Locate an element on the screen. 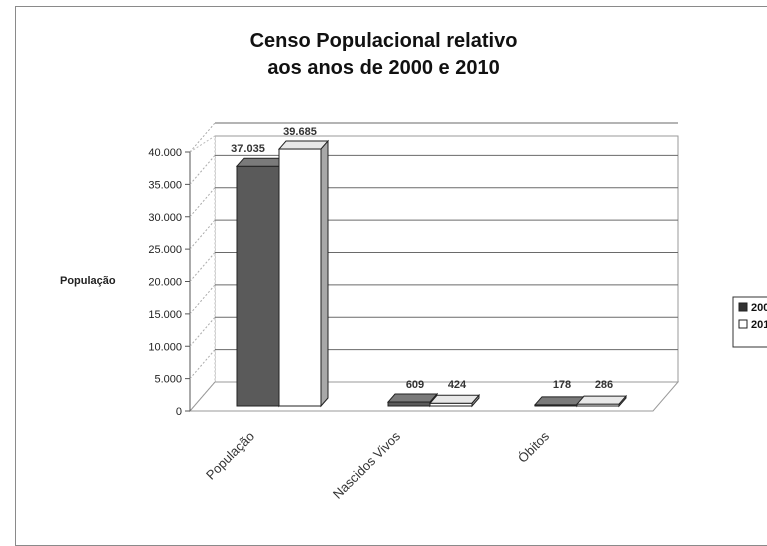 The image size is (767, 546). x-tick-label: População is located at coordinates (230, 456).